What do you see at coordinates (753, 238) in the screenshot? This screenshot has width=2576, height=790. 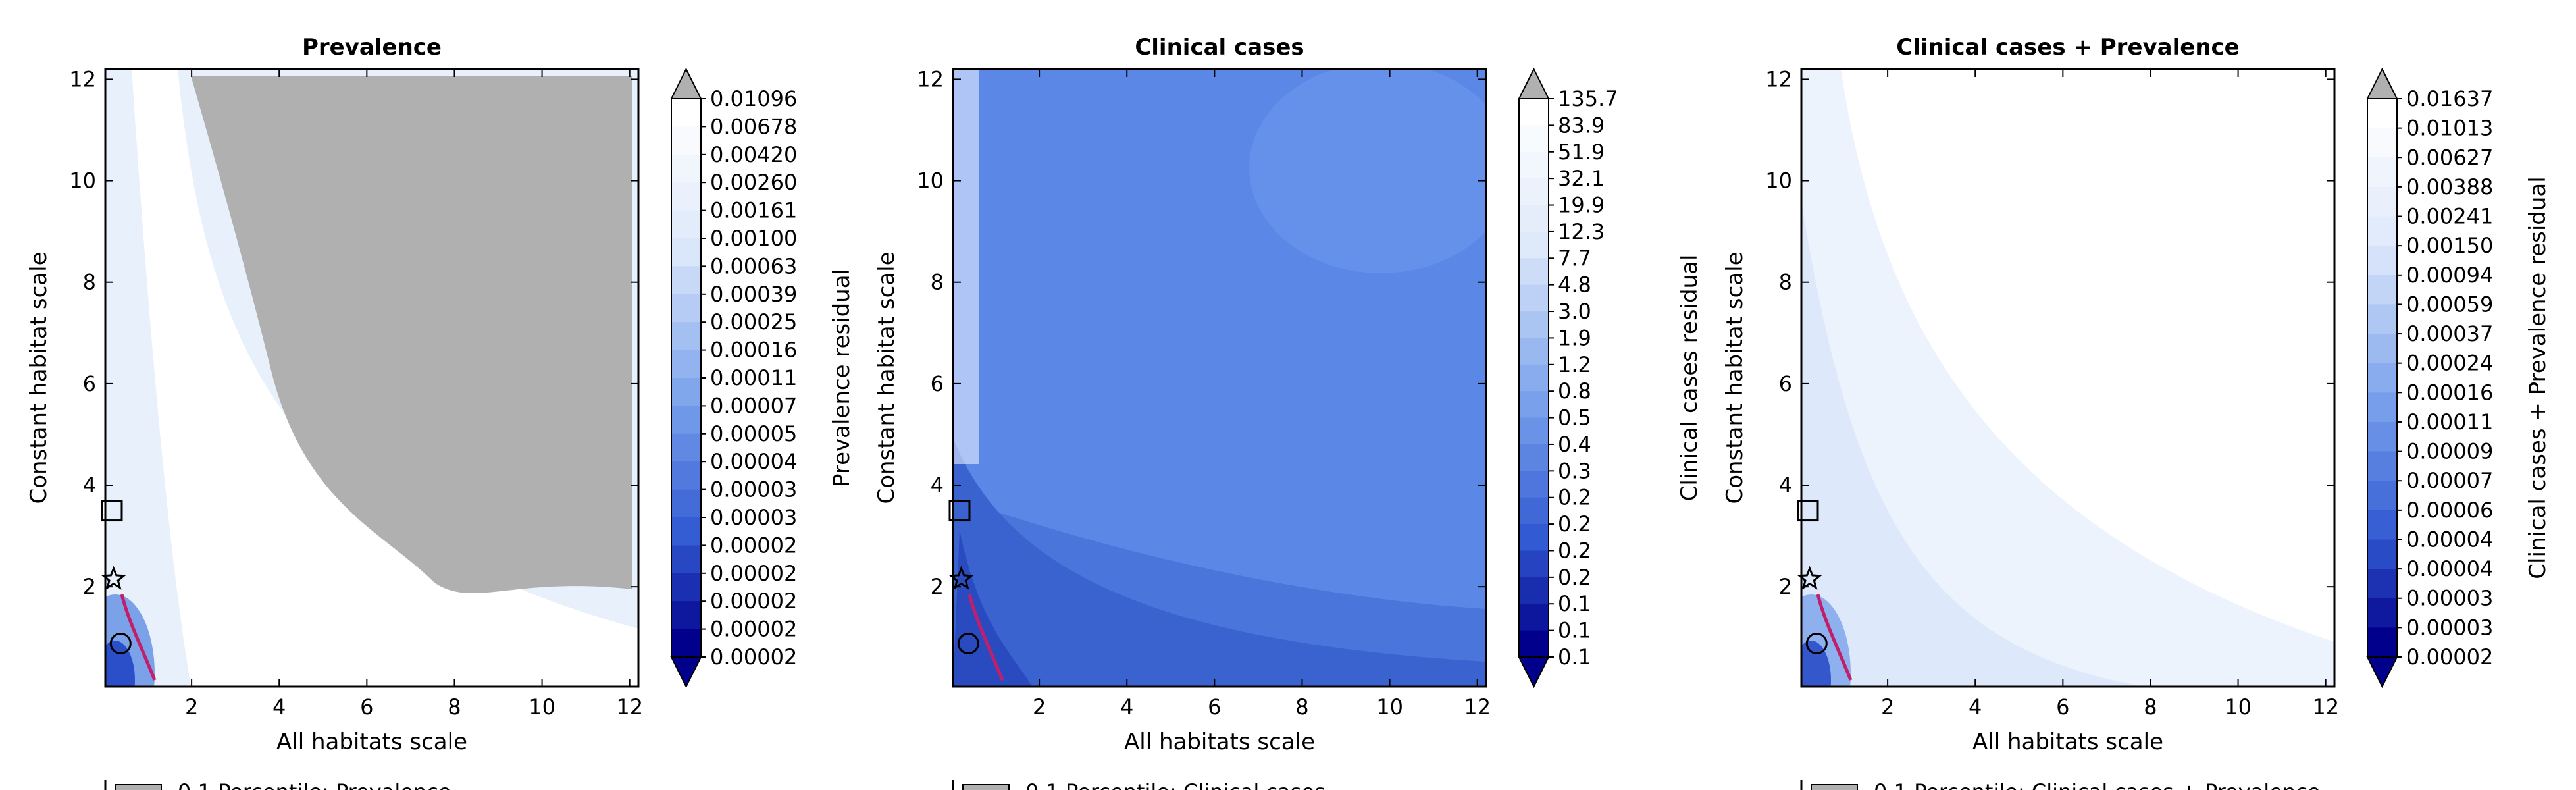 I see `colorbar-tick-label: 0.00100` at bounding box center [753, 238].